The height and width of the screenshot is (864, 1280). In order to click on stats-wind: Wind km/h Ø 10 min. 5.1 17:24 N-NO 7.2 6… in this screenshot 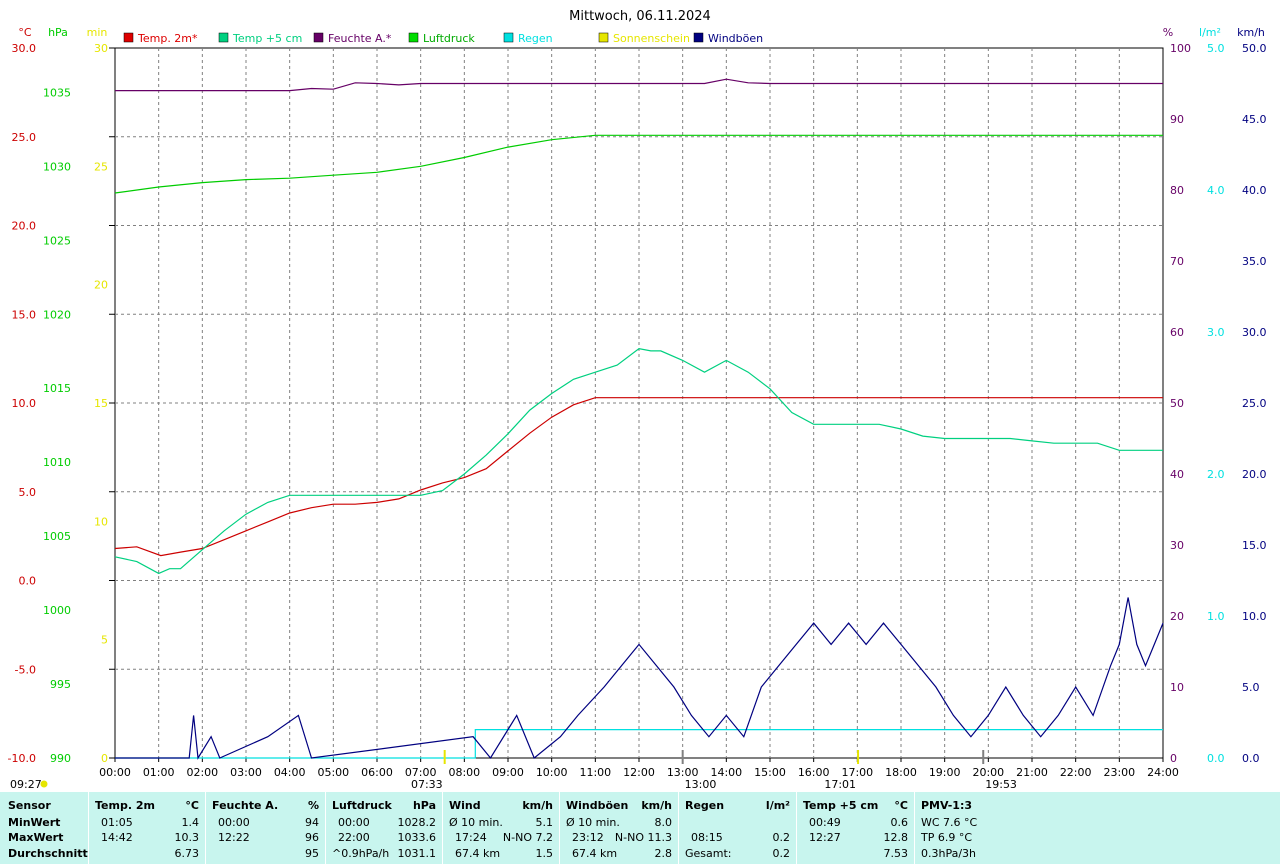, I will do `click(500, 828)`.